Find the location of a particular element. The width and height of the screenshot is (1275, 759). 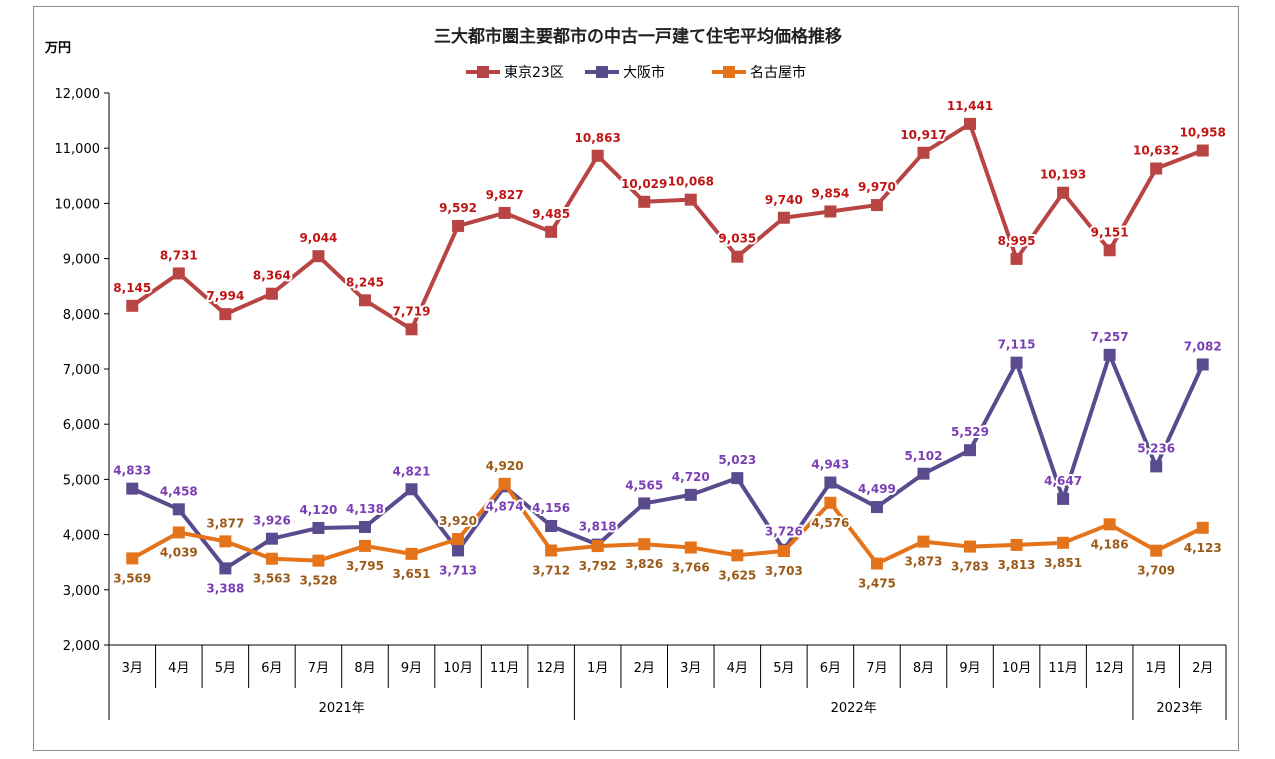

data-label: 7,719 is located at coordinates (412, 311).